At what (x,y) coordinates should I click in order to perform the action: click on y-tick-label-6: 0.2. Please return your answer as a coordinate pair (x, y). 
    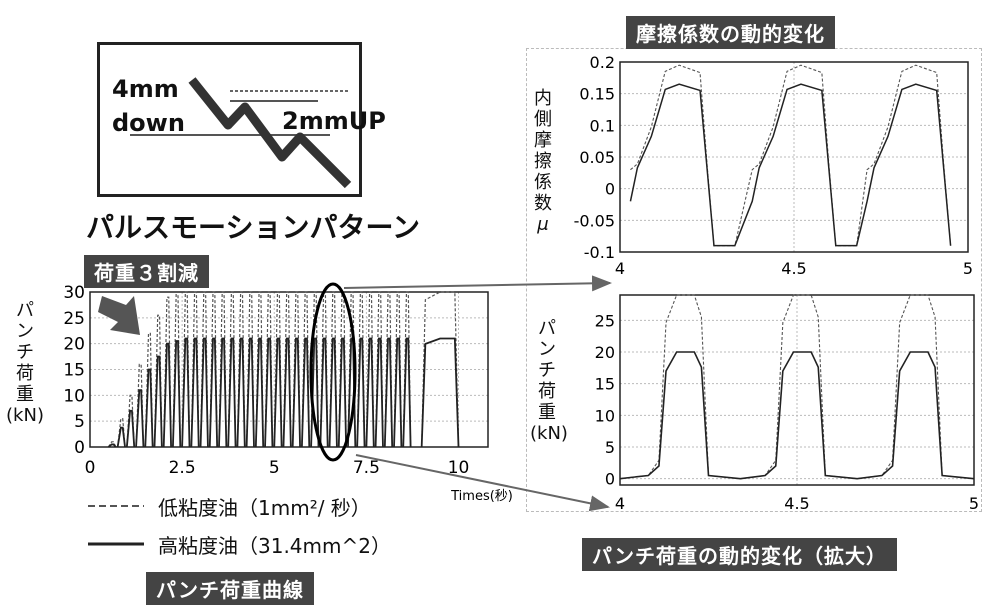
    Looking at the image, I should click on (602, 62).